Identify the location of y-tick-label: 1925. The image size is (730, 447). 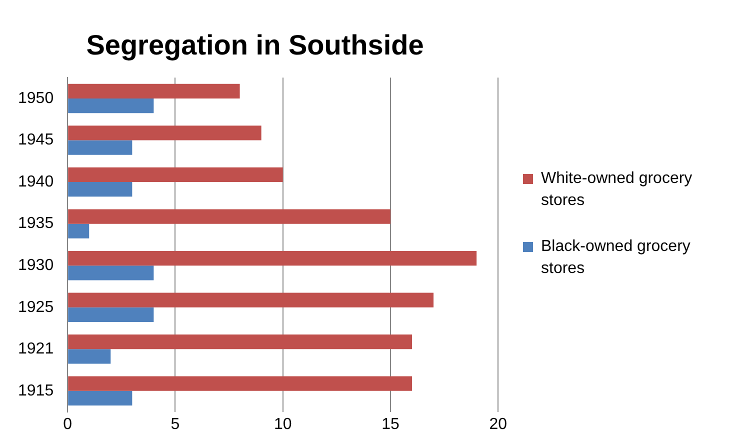
(36, 307).